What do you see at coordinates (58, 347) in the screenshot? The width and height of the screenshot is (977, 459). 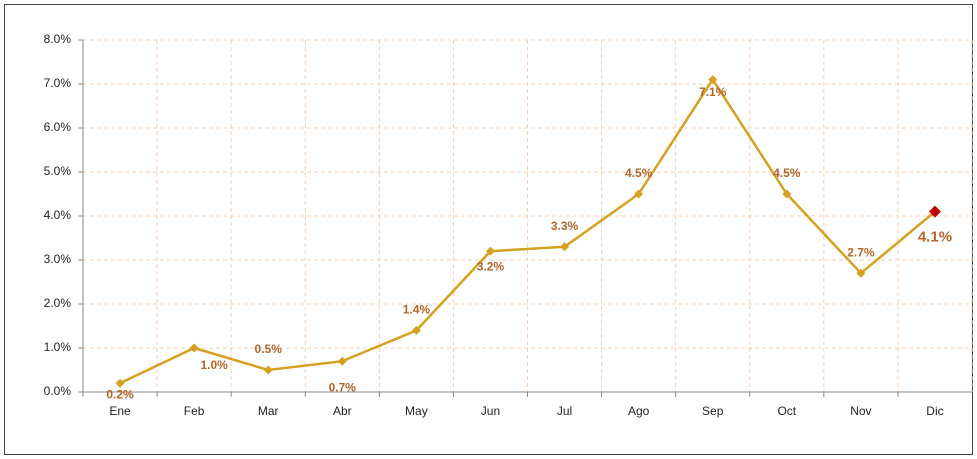 I see `y-tick-label: 1.0%` at bounding box center [58, 347].